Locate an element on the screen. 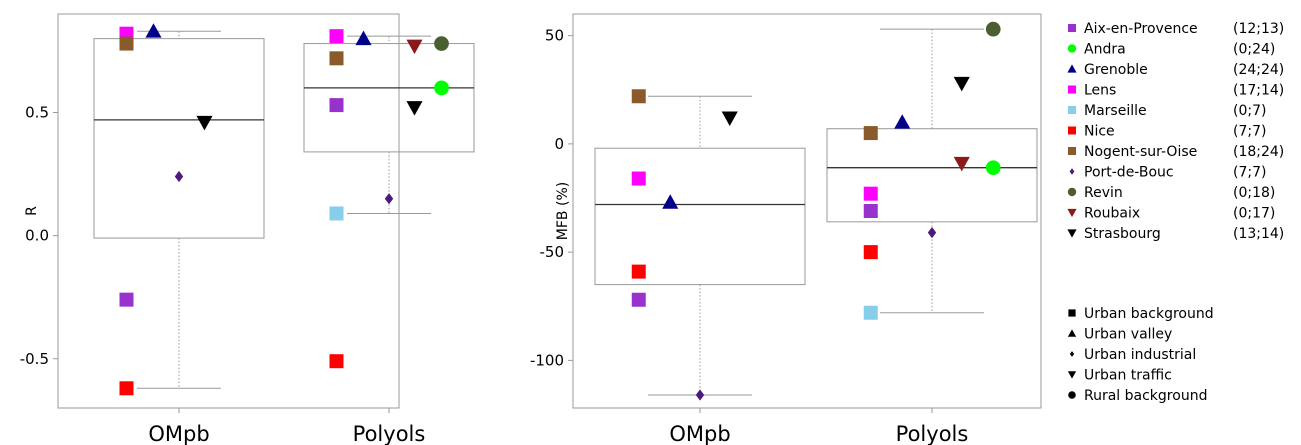 This screenshot has width=1301, height=445. legend-counts: (12;13) is located at coordinates (1258, 29).